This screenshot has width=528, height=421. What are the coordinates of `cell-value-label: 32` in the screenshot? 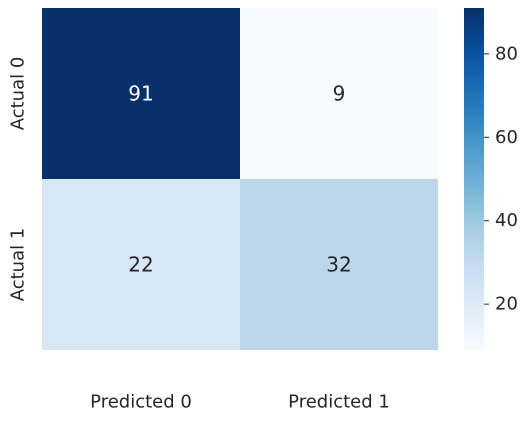 It's located at (338, 265).